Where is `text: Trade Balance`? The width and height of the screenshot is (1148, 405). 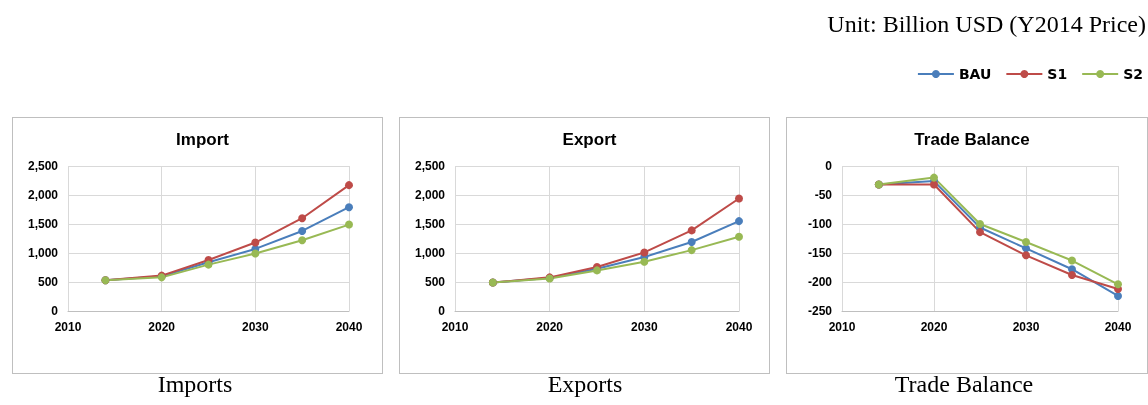 text: Trade Balance is located at coordinates (964, 384).